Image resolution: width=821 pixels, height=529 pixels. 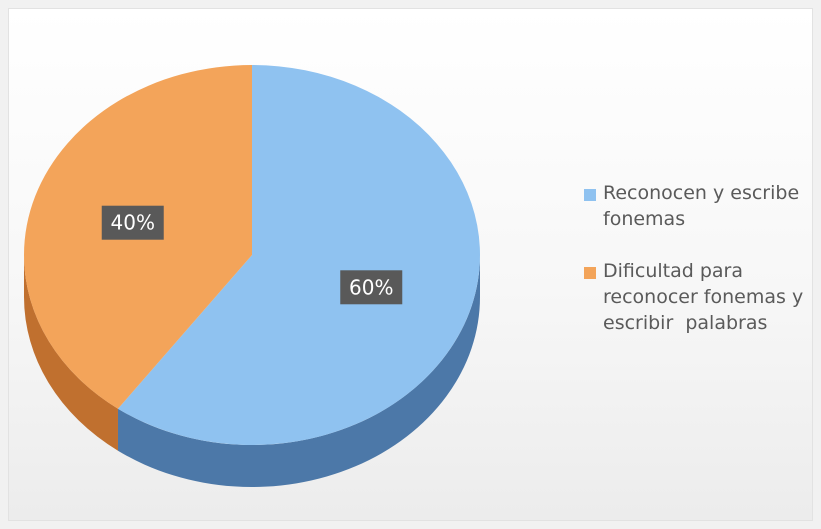 I want to click on pie-slice-side, so click(x=70, y=353).